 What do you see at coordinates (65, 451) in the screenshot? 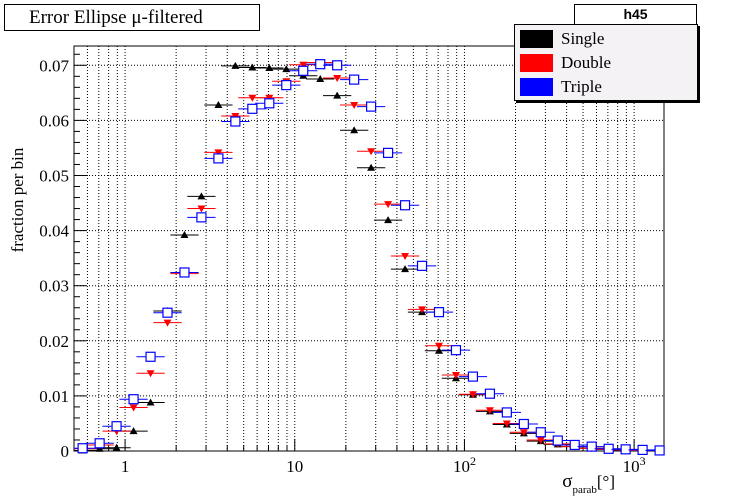
I see `y-tick-label: 0` at bounding box center [65, 451].